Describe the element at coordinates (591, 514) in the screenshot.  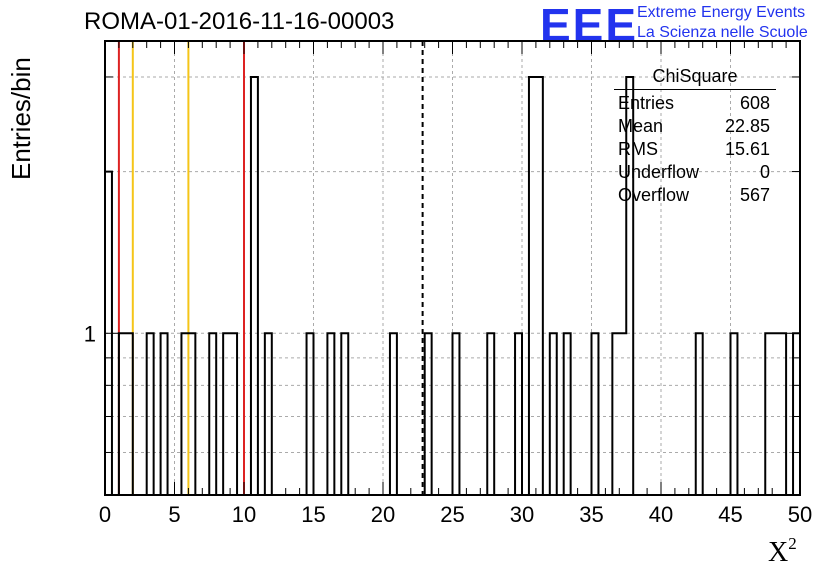
I see `x-tick-label: 35` at that location.